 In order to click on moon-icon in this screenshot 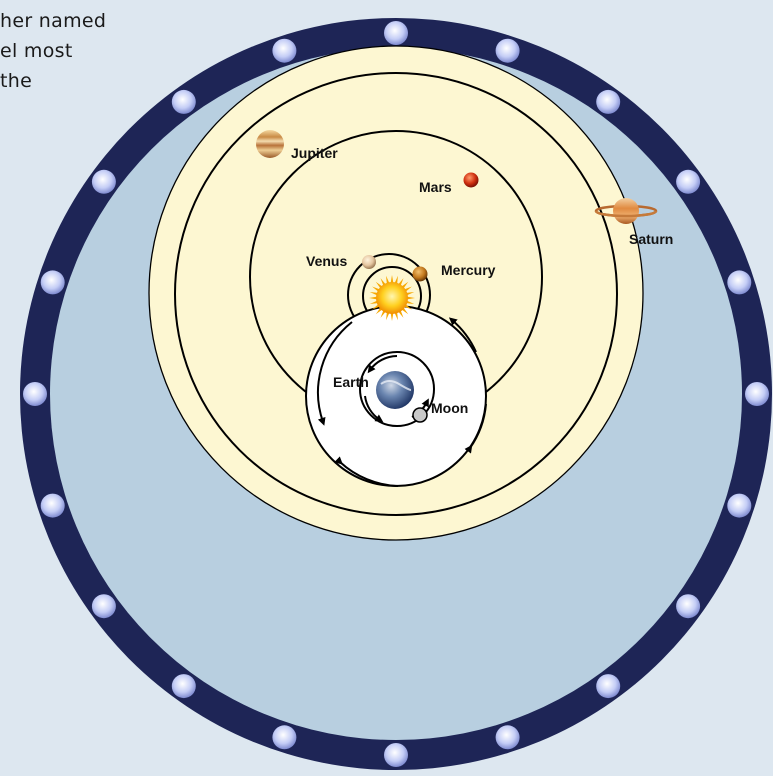, I will do `click(420, 415)`.